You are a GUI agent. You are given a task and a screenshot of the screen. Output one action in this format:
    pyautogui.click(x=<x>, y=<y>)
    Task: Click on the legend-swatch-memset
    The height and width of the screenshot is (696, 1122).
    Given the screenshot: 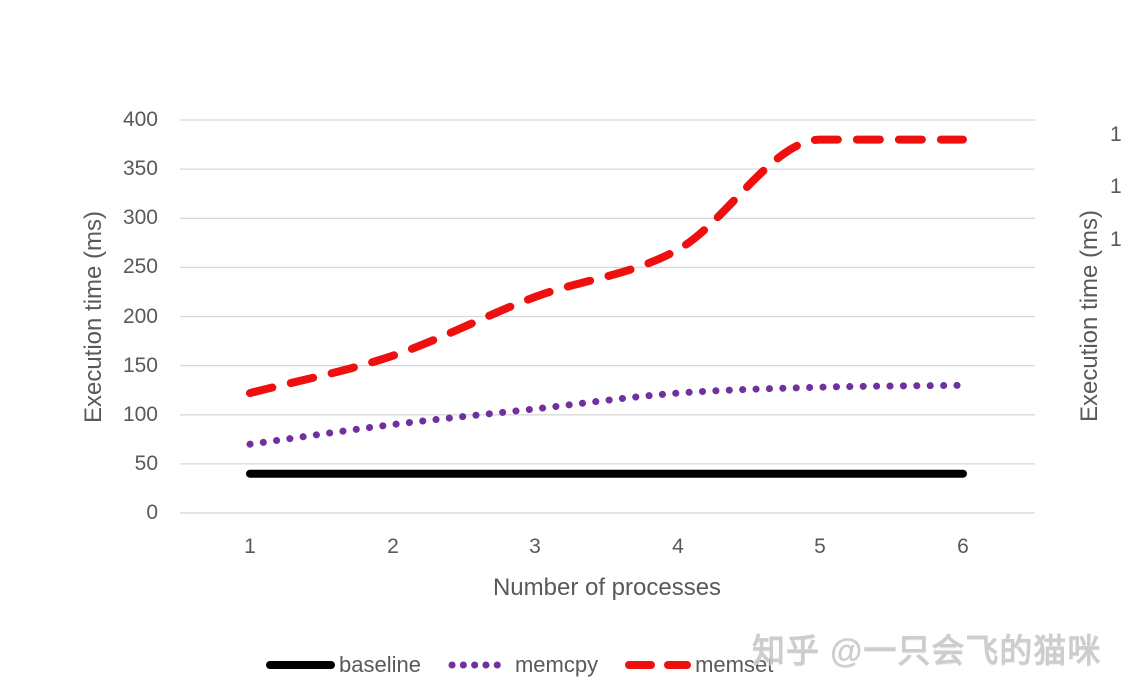 What is the action you would take?
    pyautogui.click(x=658, y=665)
    